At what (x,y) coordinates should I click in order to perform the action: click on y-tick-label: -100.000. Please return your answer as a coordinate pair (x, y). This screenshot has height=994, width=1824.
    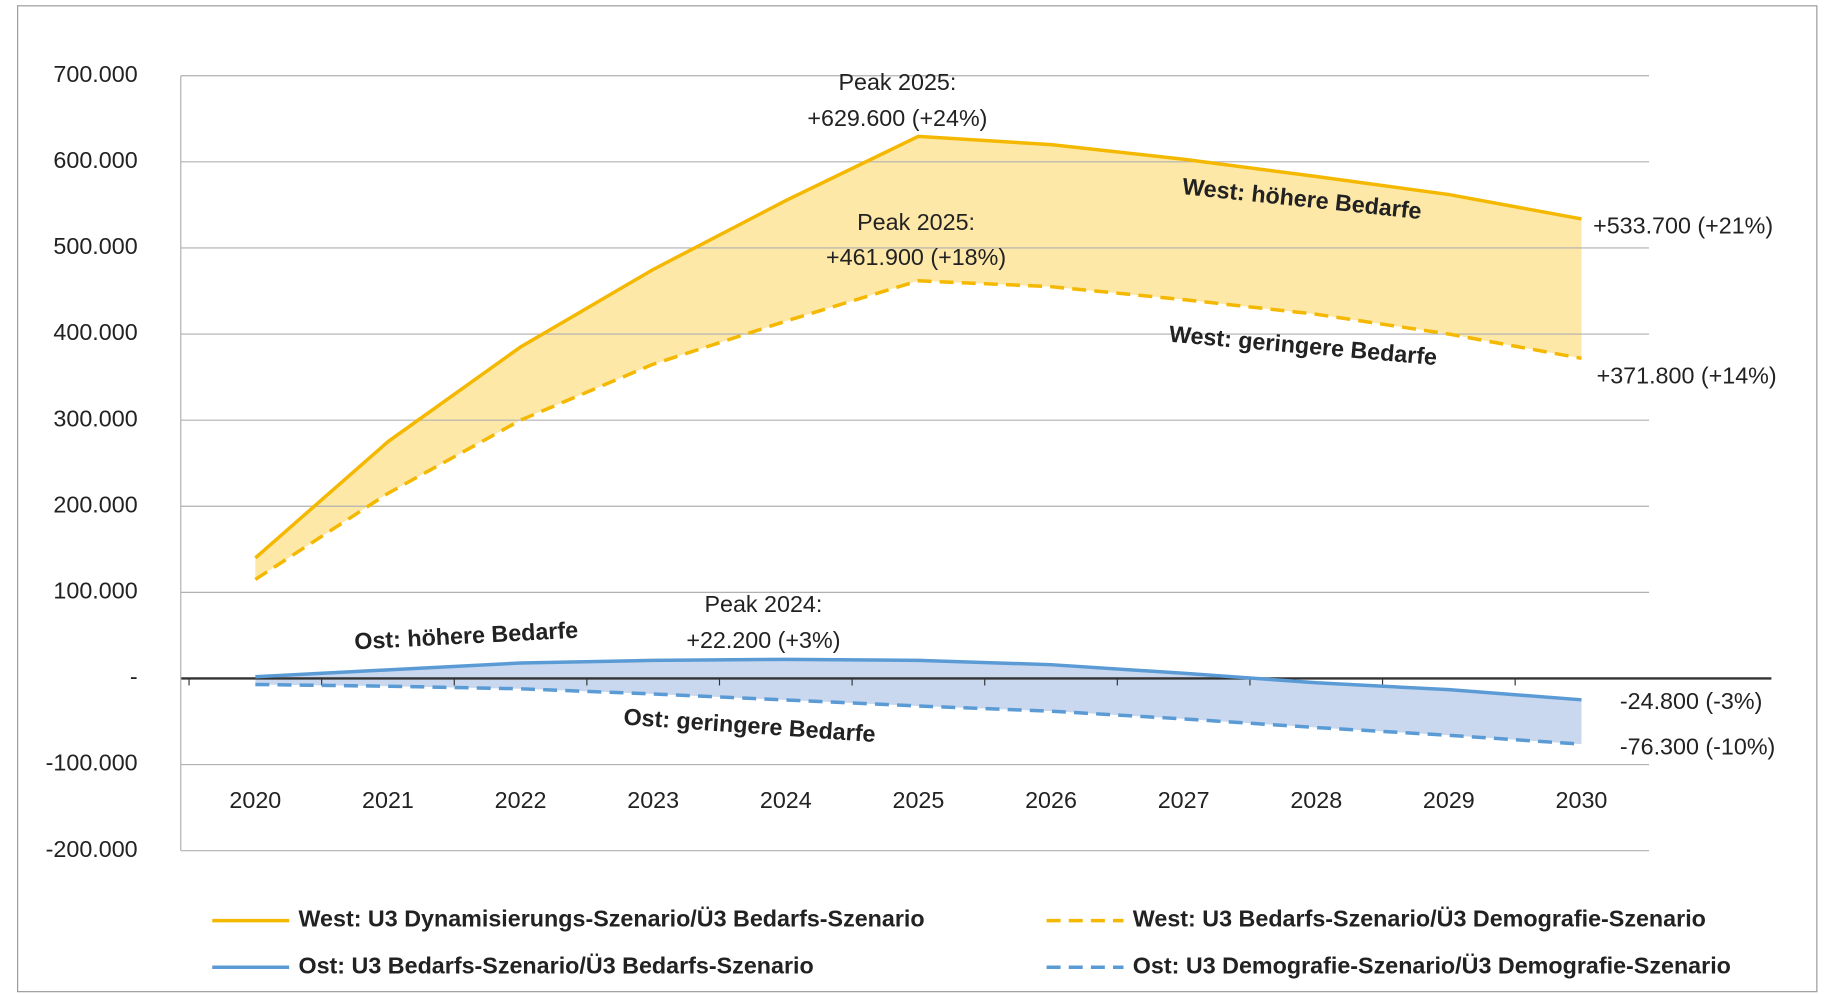
    Looking at the image, I should click on (92, 763).